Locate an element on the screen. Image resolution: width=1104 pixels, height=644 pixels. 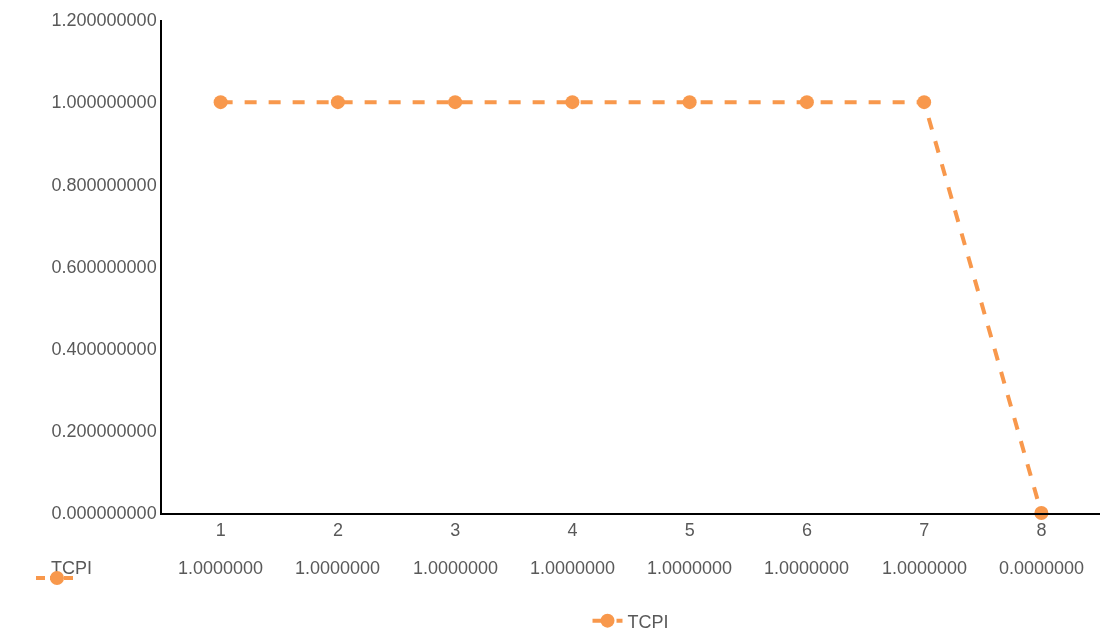
y-tick-label: 1.000000000 is located at coordinates (104, 102).